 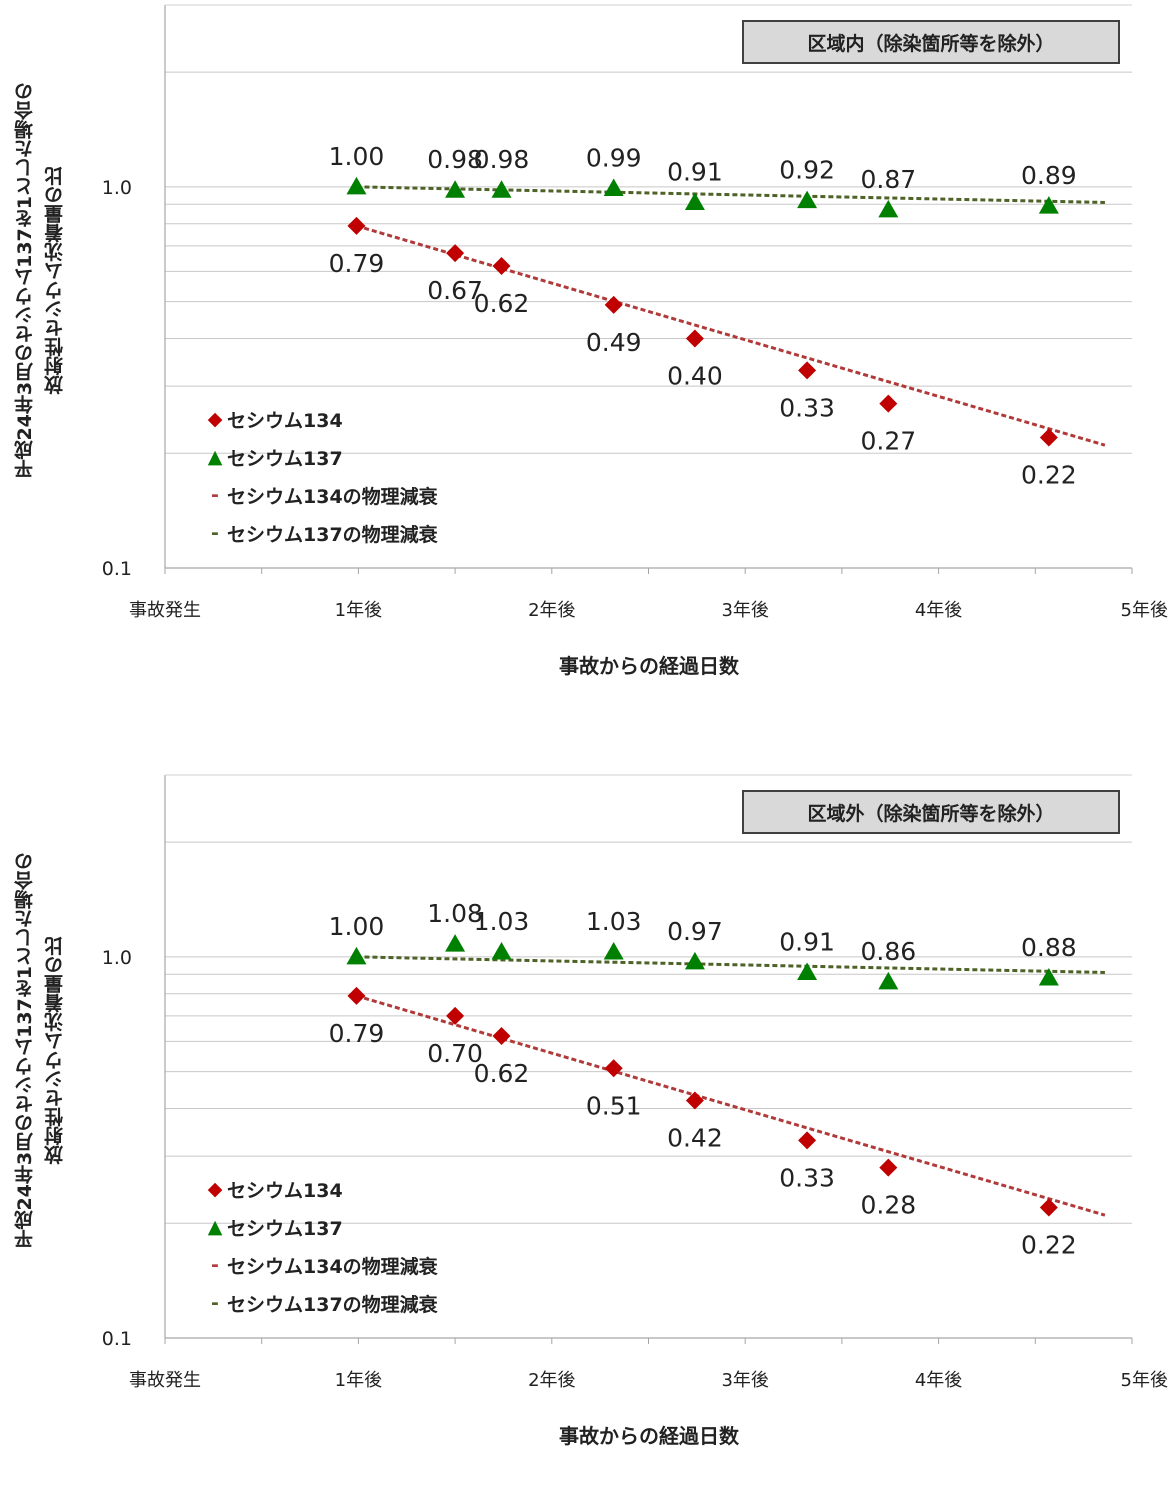 I want to click on y-axis-label-line-2: 放射性セシウム沈着量の比, so click(x=55, y=1050).